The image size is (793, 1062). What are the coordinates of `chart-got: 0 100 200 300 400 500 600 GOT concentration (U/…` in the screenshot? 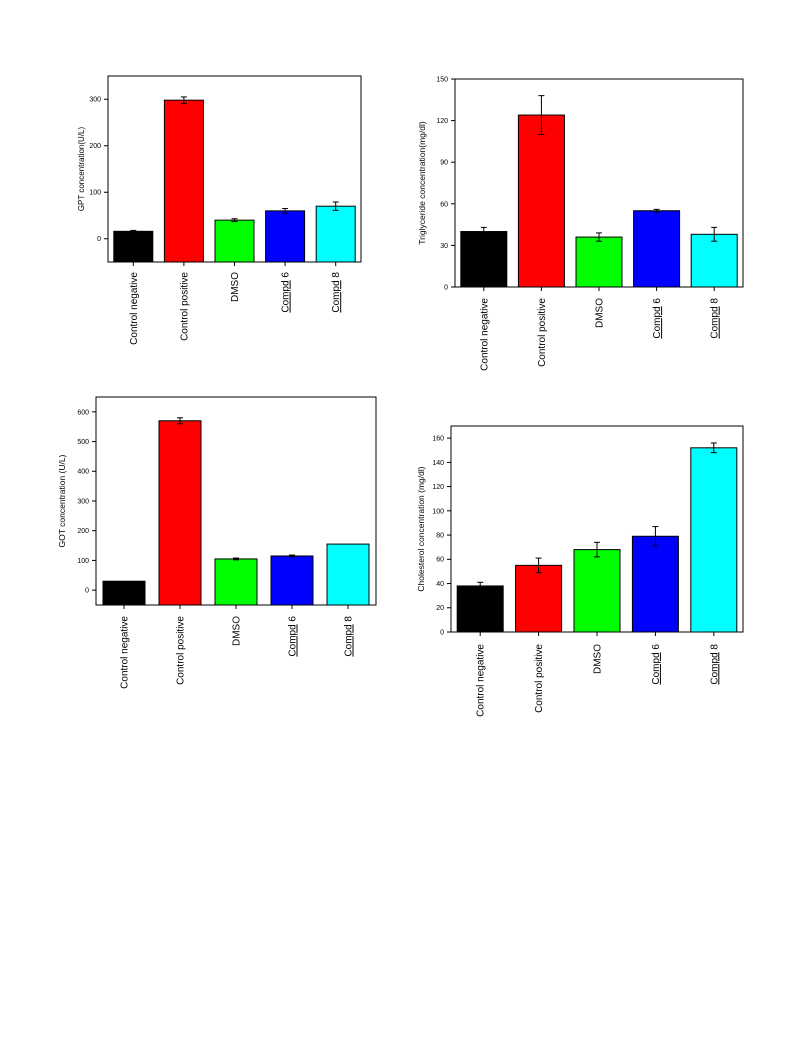 It's located at (217, 542).